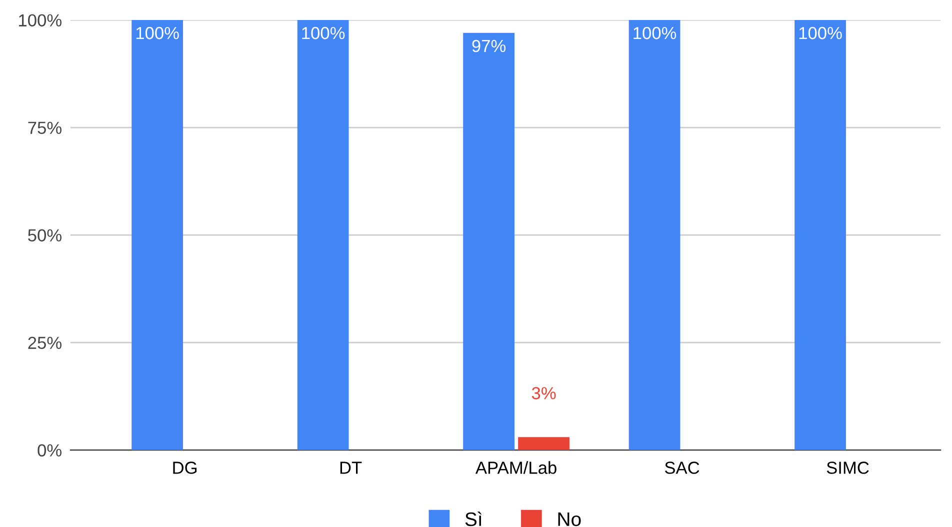 This screenshot has height=527, width=952. I want to click on x-tick-label: DG, so click(185, 468).